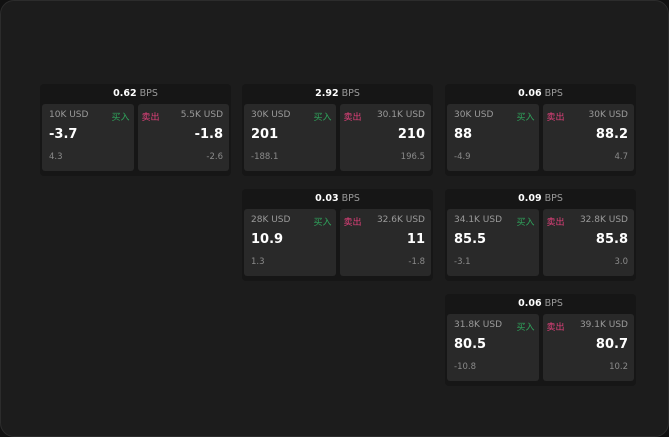  I want to click on bid-price: 80.5, so click(470, 344).